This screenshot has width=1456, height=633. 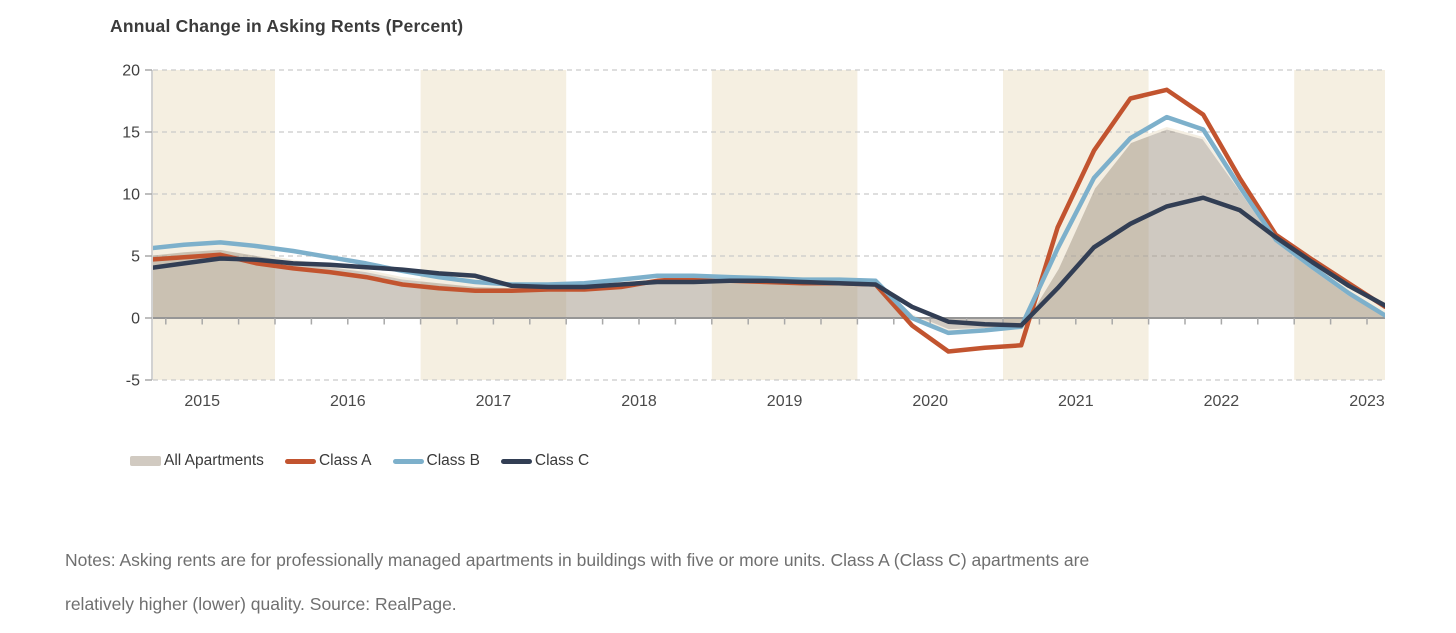 I want to click on x-tick-label: 2020, so click(x=930, y=401).